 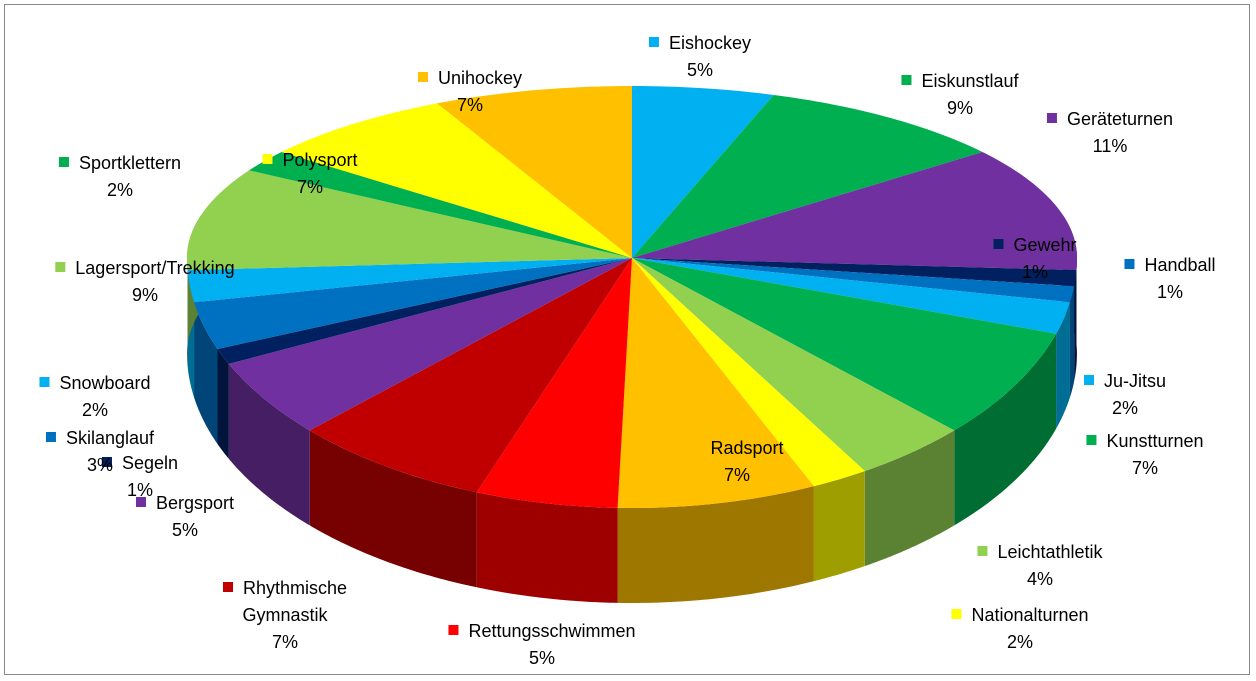 What do you see at coordinates (1034, 272) in the screenshot?
I see `value-label: 1%` at bounding box center [1034, 272].